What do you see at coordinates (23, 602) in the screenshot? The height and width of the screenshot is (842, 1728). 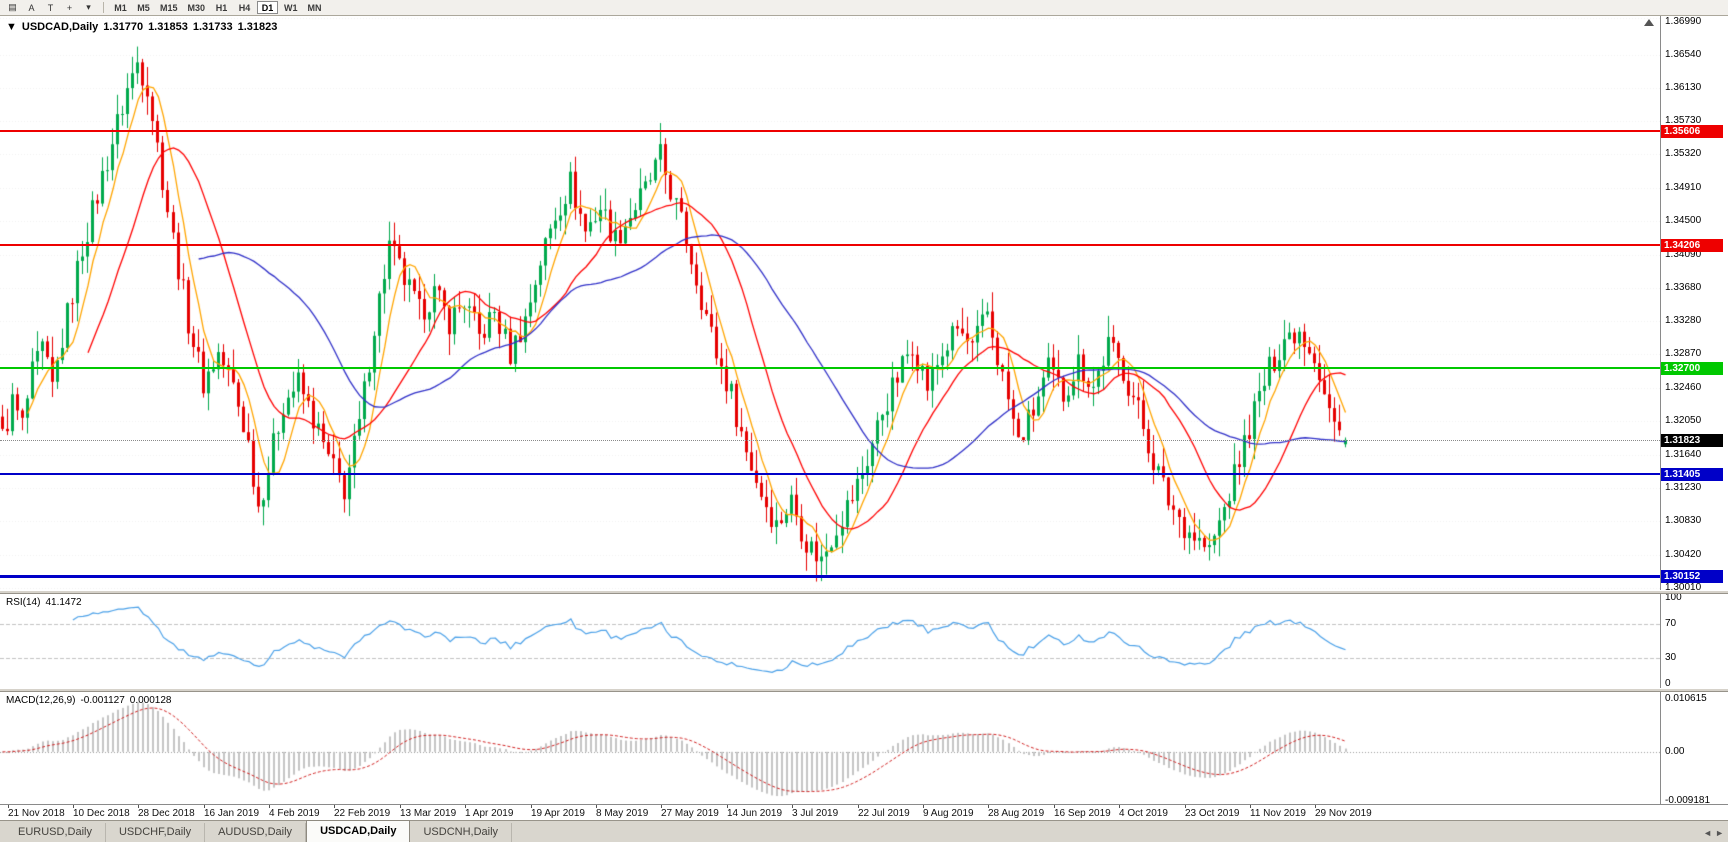 I see `rsi-name: RSI(14)` at bounding box center [23, 602].